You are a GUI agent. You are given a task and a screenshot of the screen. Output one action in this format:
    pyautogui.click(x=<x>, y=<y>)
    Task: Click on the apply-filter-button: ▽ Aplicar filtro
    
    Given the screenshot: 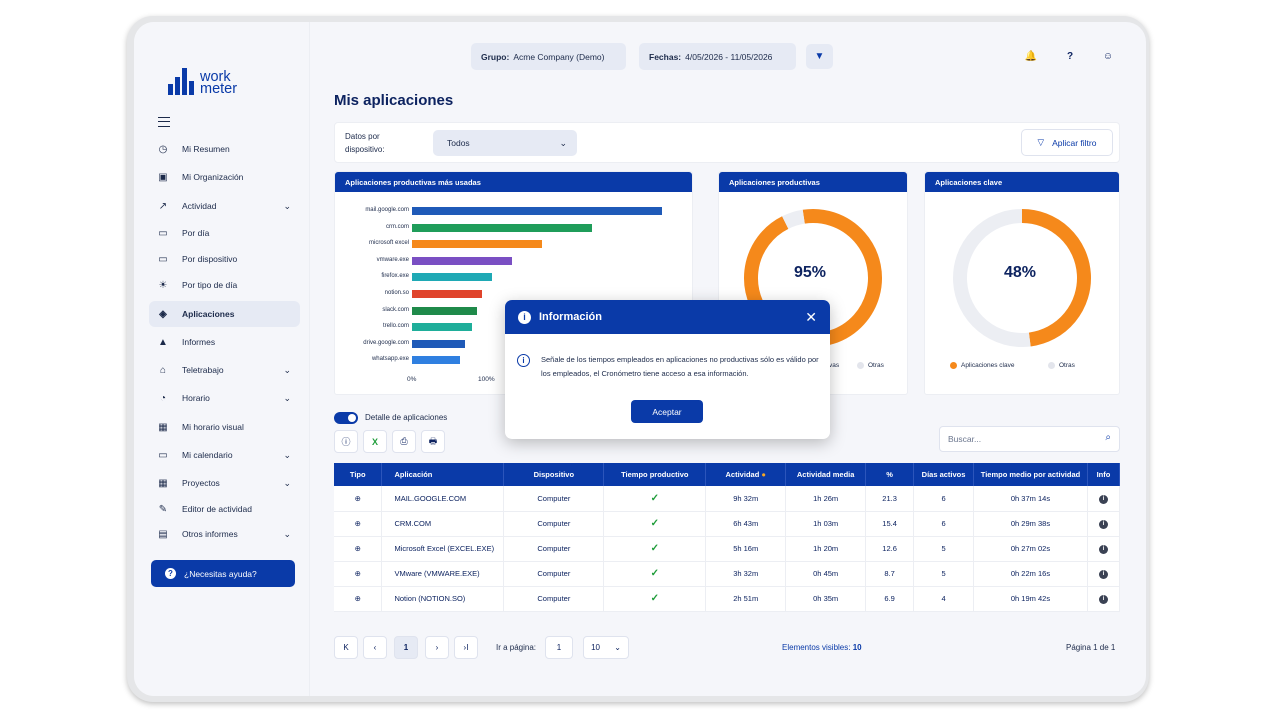 What is the action you would take?
    pyautogui.click(x=1067, y=142)
    